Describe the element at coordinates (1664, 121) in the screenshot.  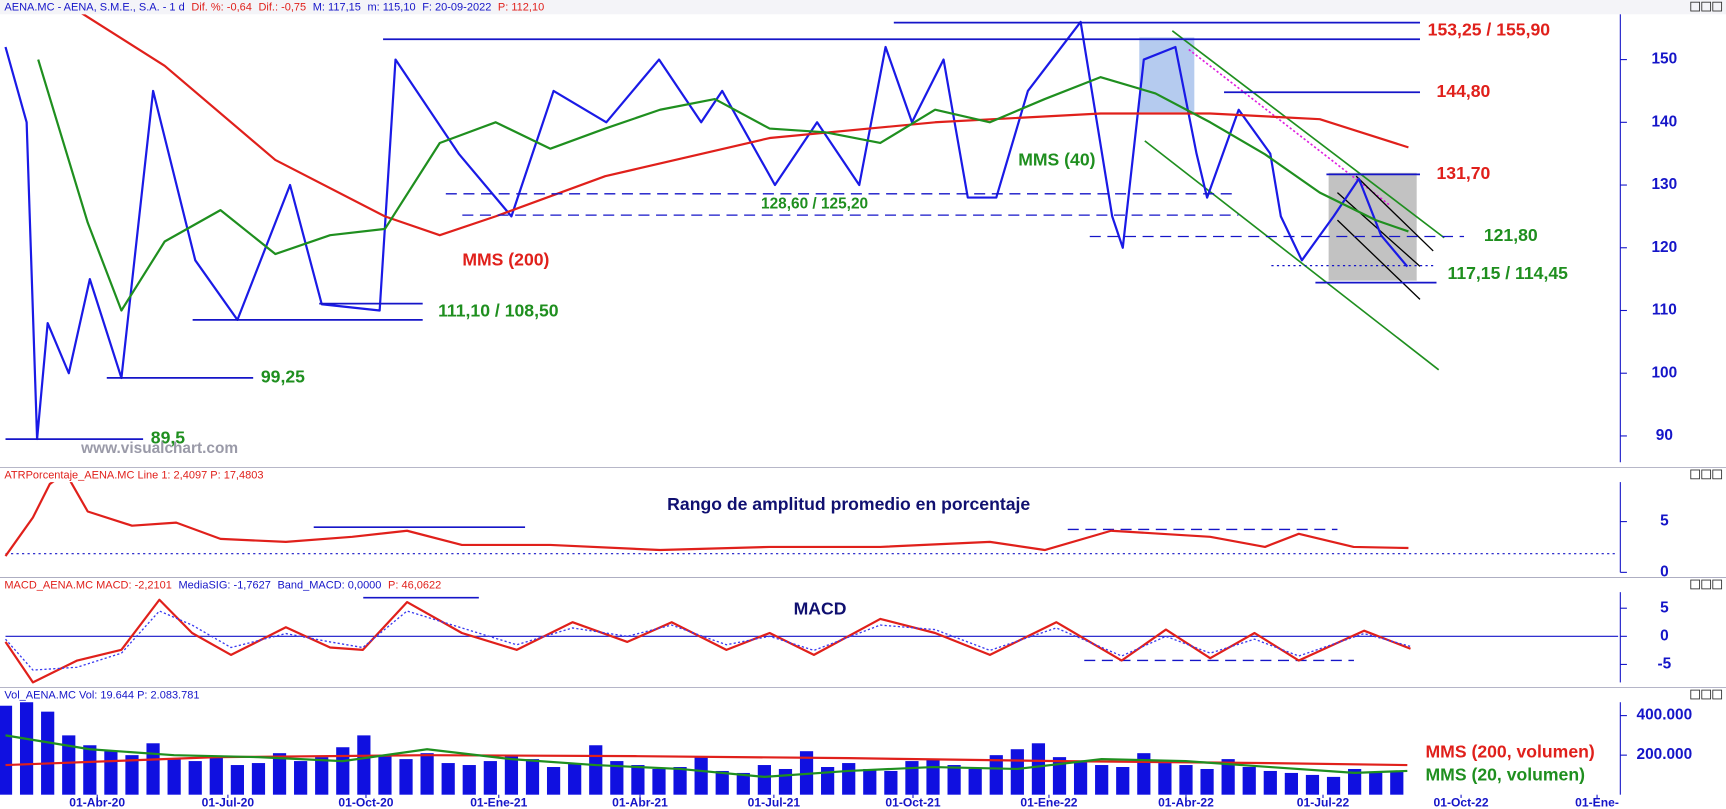
I see `y-tick-label: 140` at that location.